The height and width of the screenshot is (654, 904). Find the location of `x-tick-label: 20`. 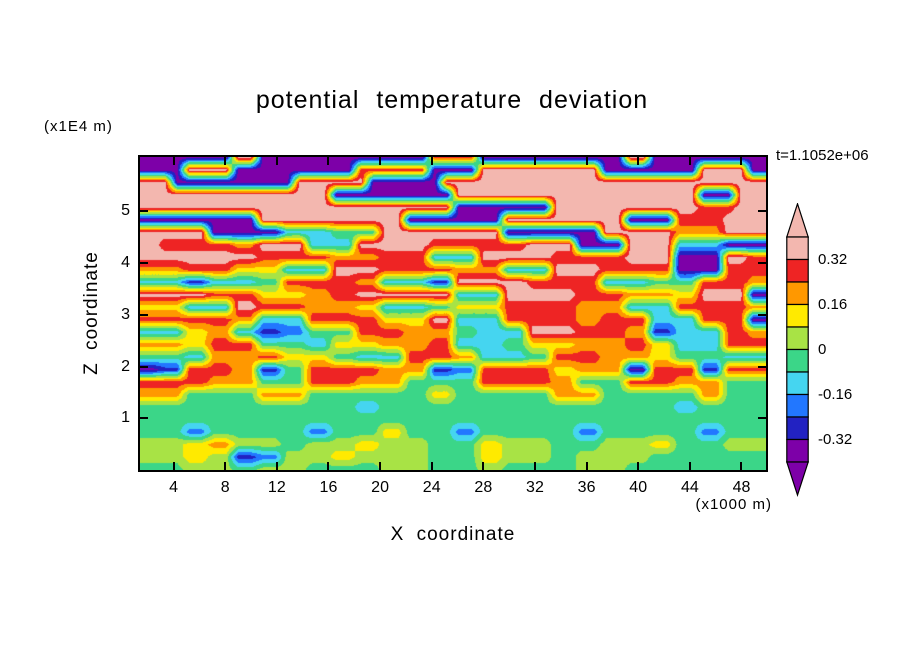

x-tick-label: 20 is located at coordinates (380, 487).